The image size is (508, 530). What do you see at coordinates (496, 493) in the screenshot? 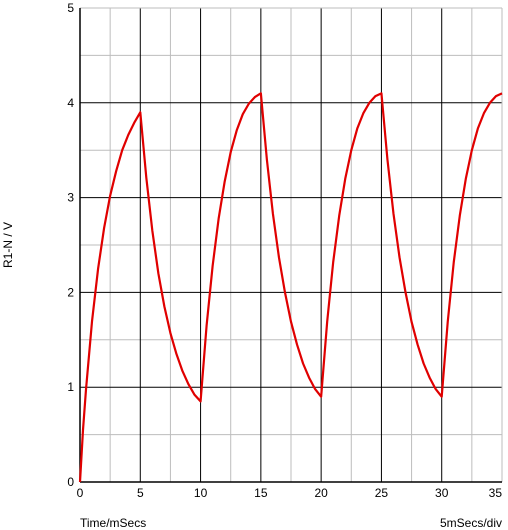
I see `x-tick-label: 35` at bounding box center [496, 493].